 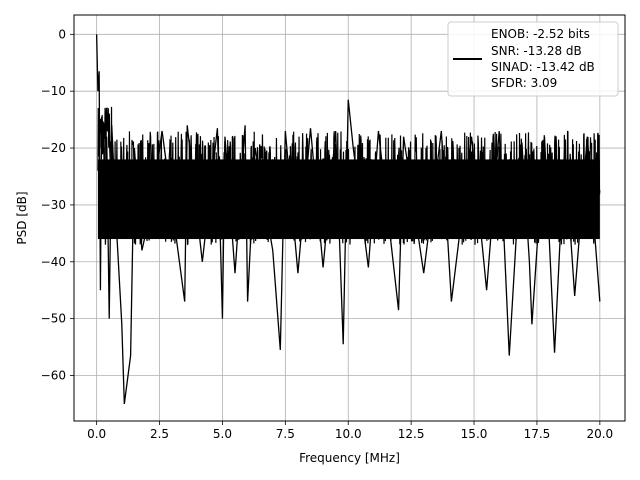 What do you see at coordinates (53, 91) in the screenshot?
I see `y-tick-label: −10` at bounding box center [53, 91].